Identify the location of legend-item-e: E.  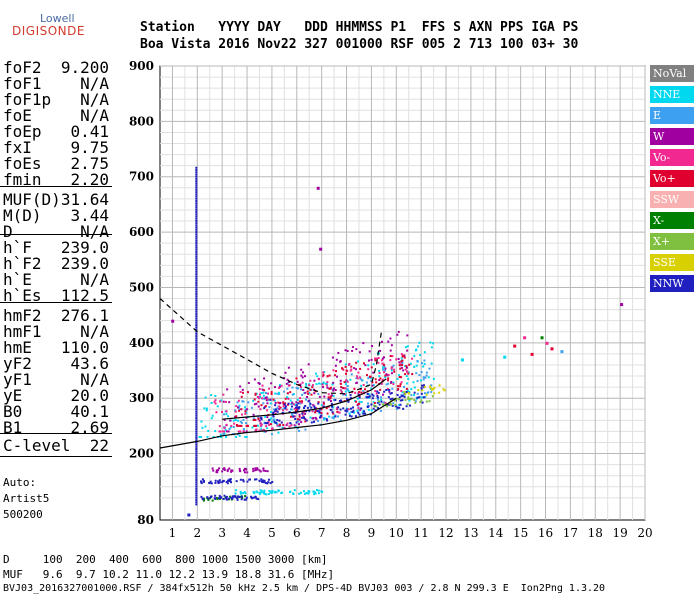
(672, 115).